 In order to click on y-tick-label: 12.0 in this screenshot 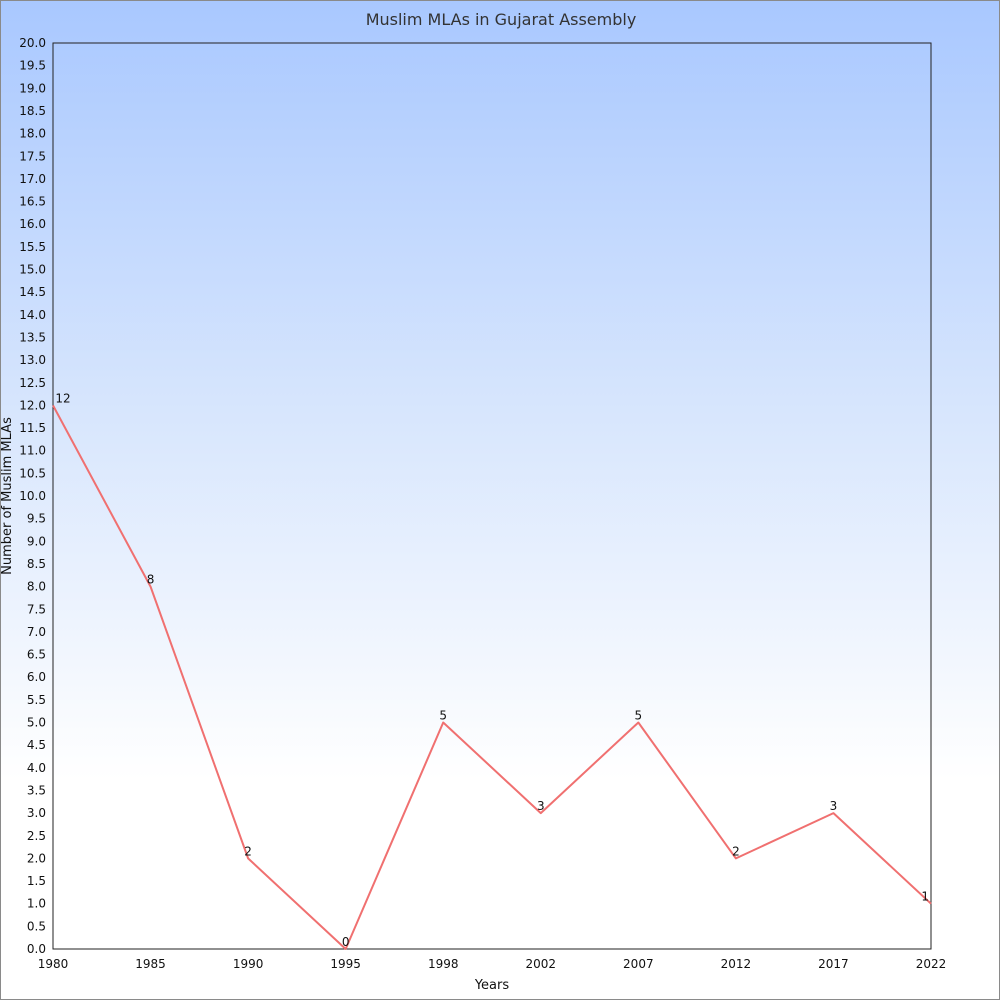, I will do `click(32, 405)`.